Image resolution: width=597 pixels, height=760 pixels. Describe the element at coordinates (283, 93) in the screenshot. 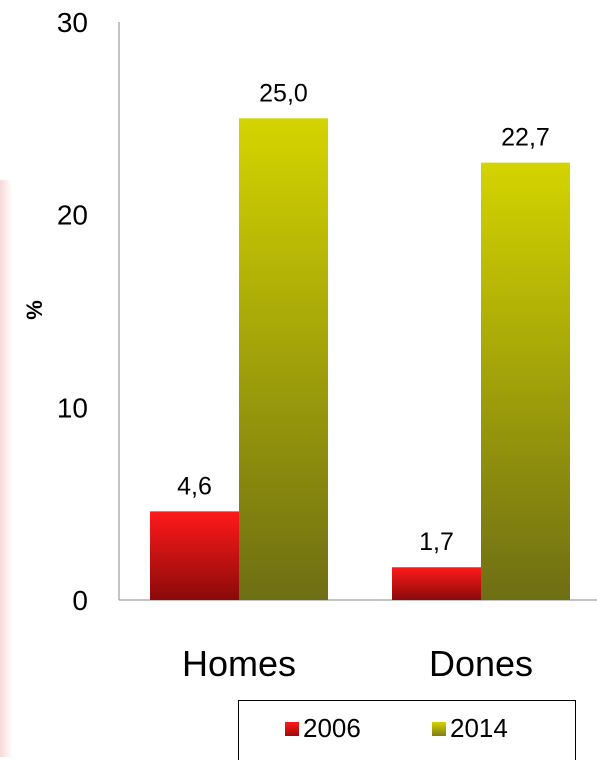

I see `data-label: 25,0` at that location.